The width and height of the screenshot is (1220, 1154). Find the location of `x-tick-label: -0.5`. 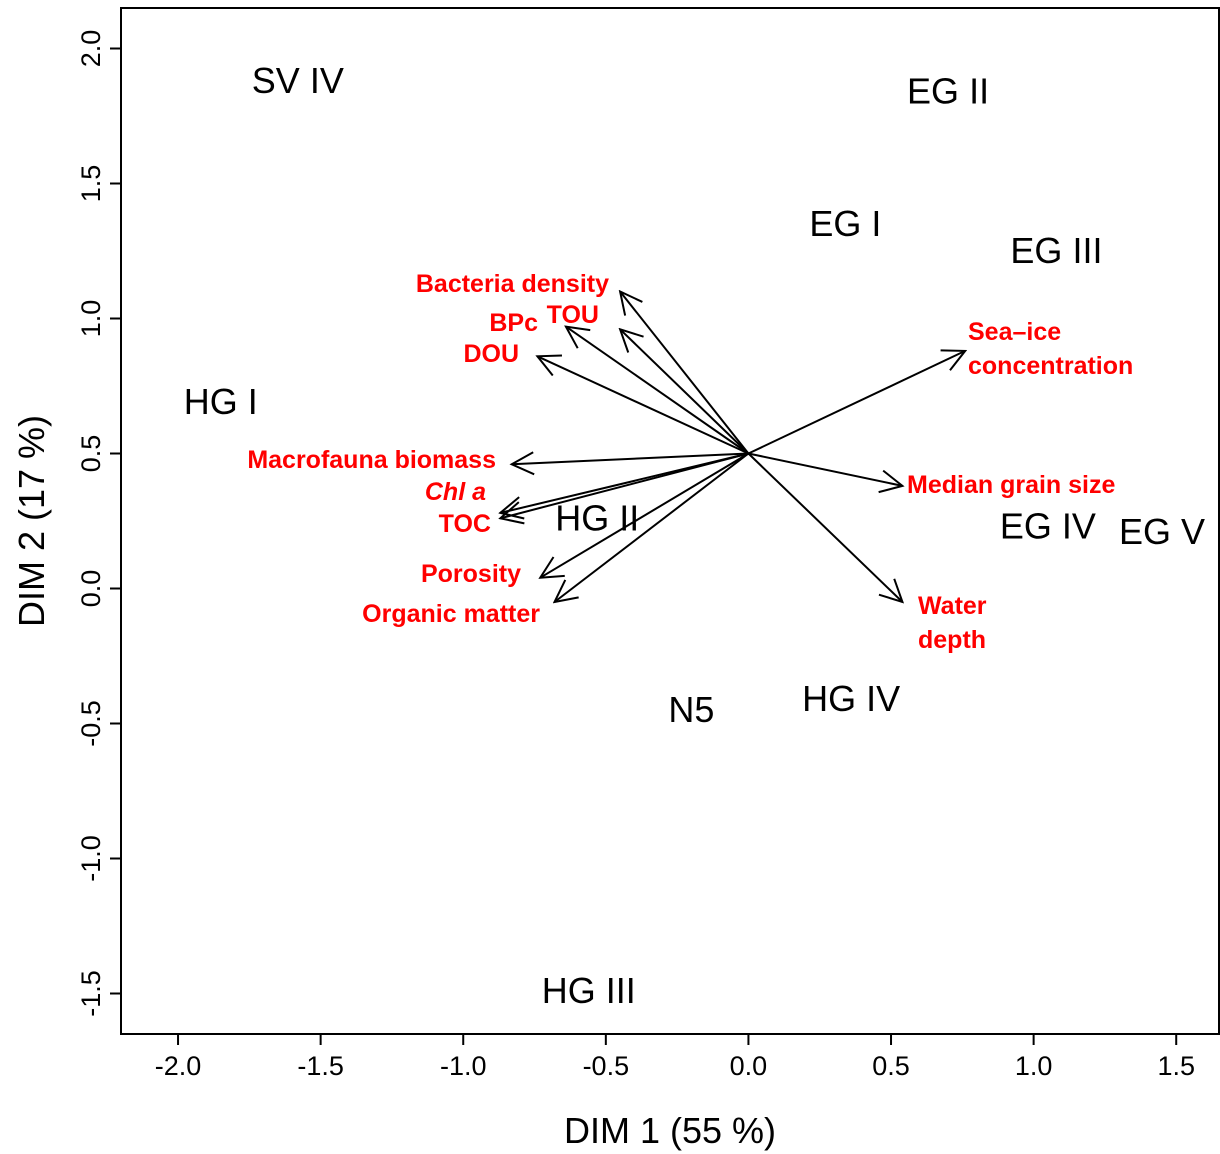

x-tick-label: -0.5 is located at coordinates (606, 1066).